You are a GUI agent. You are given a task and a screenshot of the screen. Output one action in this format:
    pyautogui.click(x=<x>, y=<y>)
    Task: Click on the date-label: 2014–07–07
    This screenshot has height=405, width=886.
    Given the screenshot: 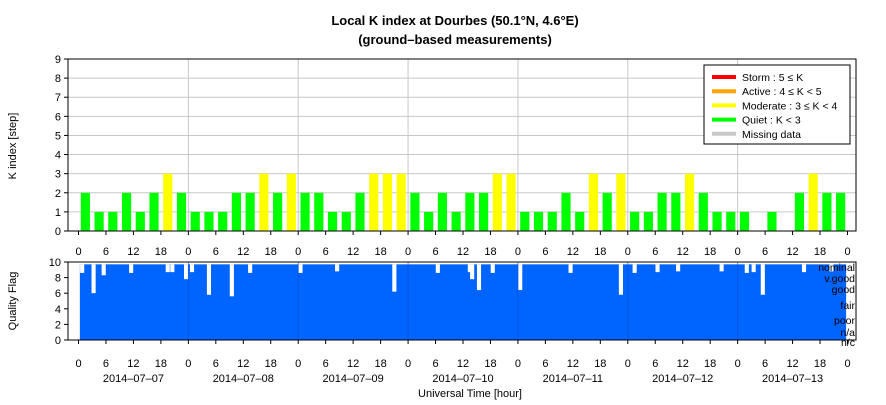 What is the action you would take?
    pyautogui.click(x=133, y=379)
    